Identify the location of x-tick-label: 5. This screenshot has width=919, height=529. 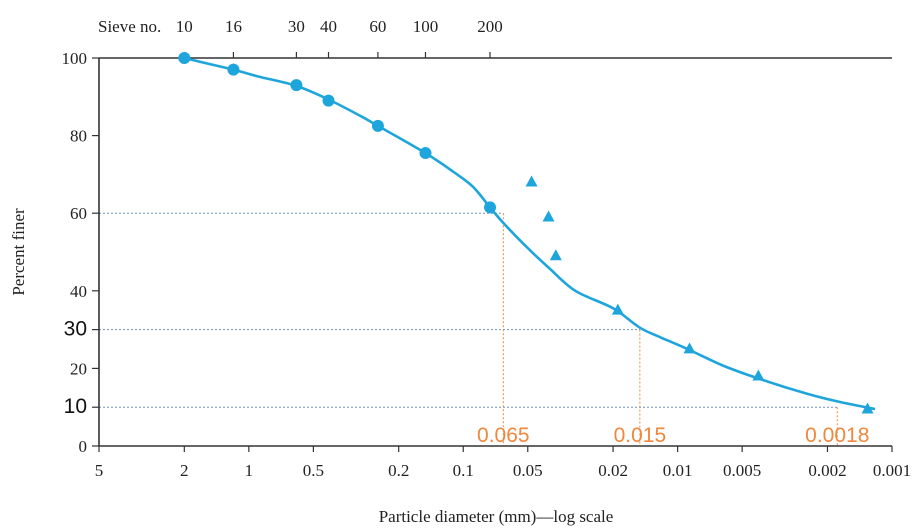
(99, 470).